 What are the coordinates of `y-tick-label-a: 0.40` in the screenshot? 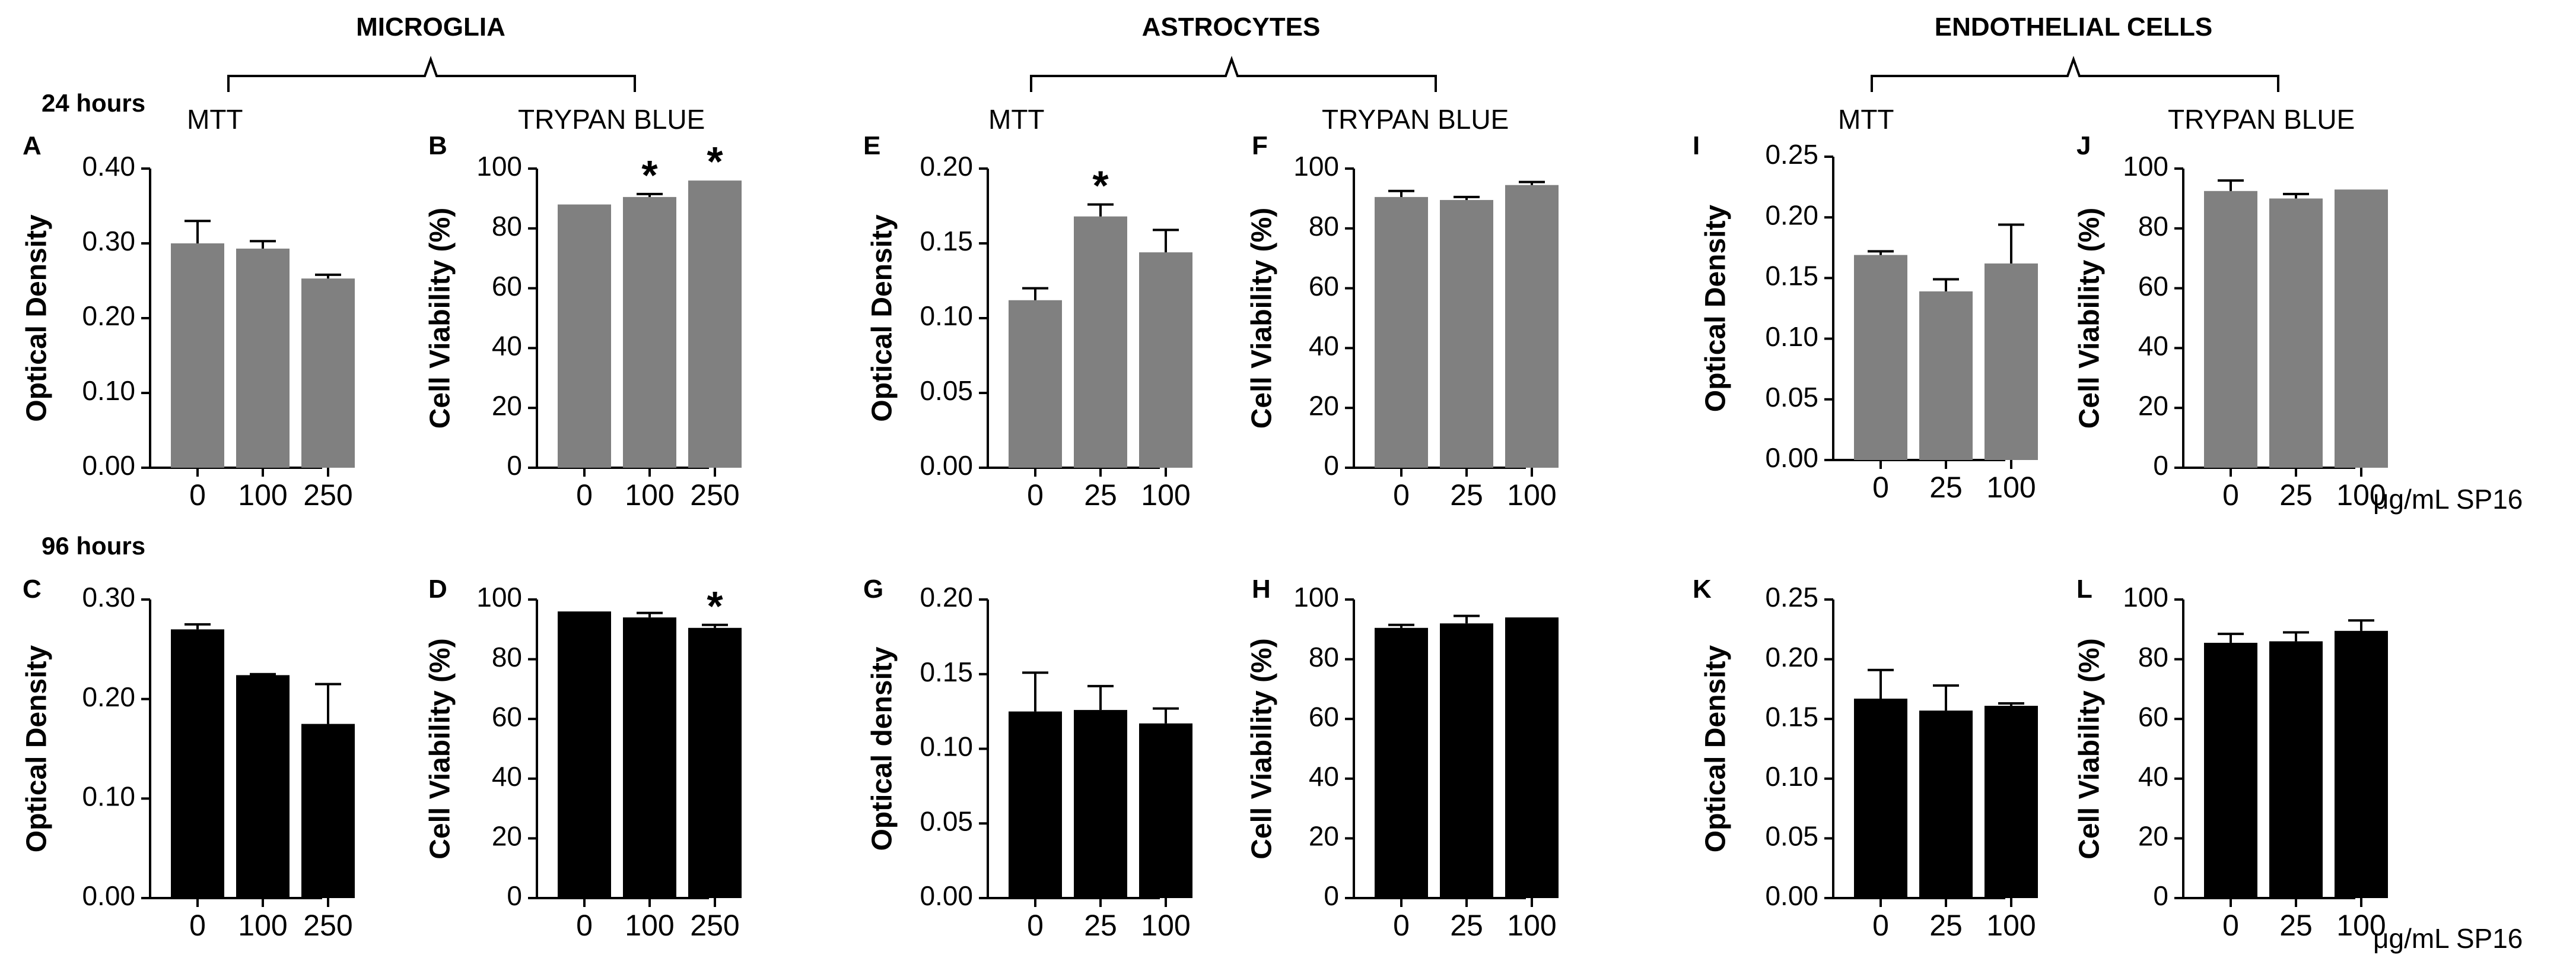 It's located at (108, 167).